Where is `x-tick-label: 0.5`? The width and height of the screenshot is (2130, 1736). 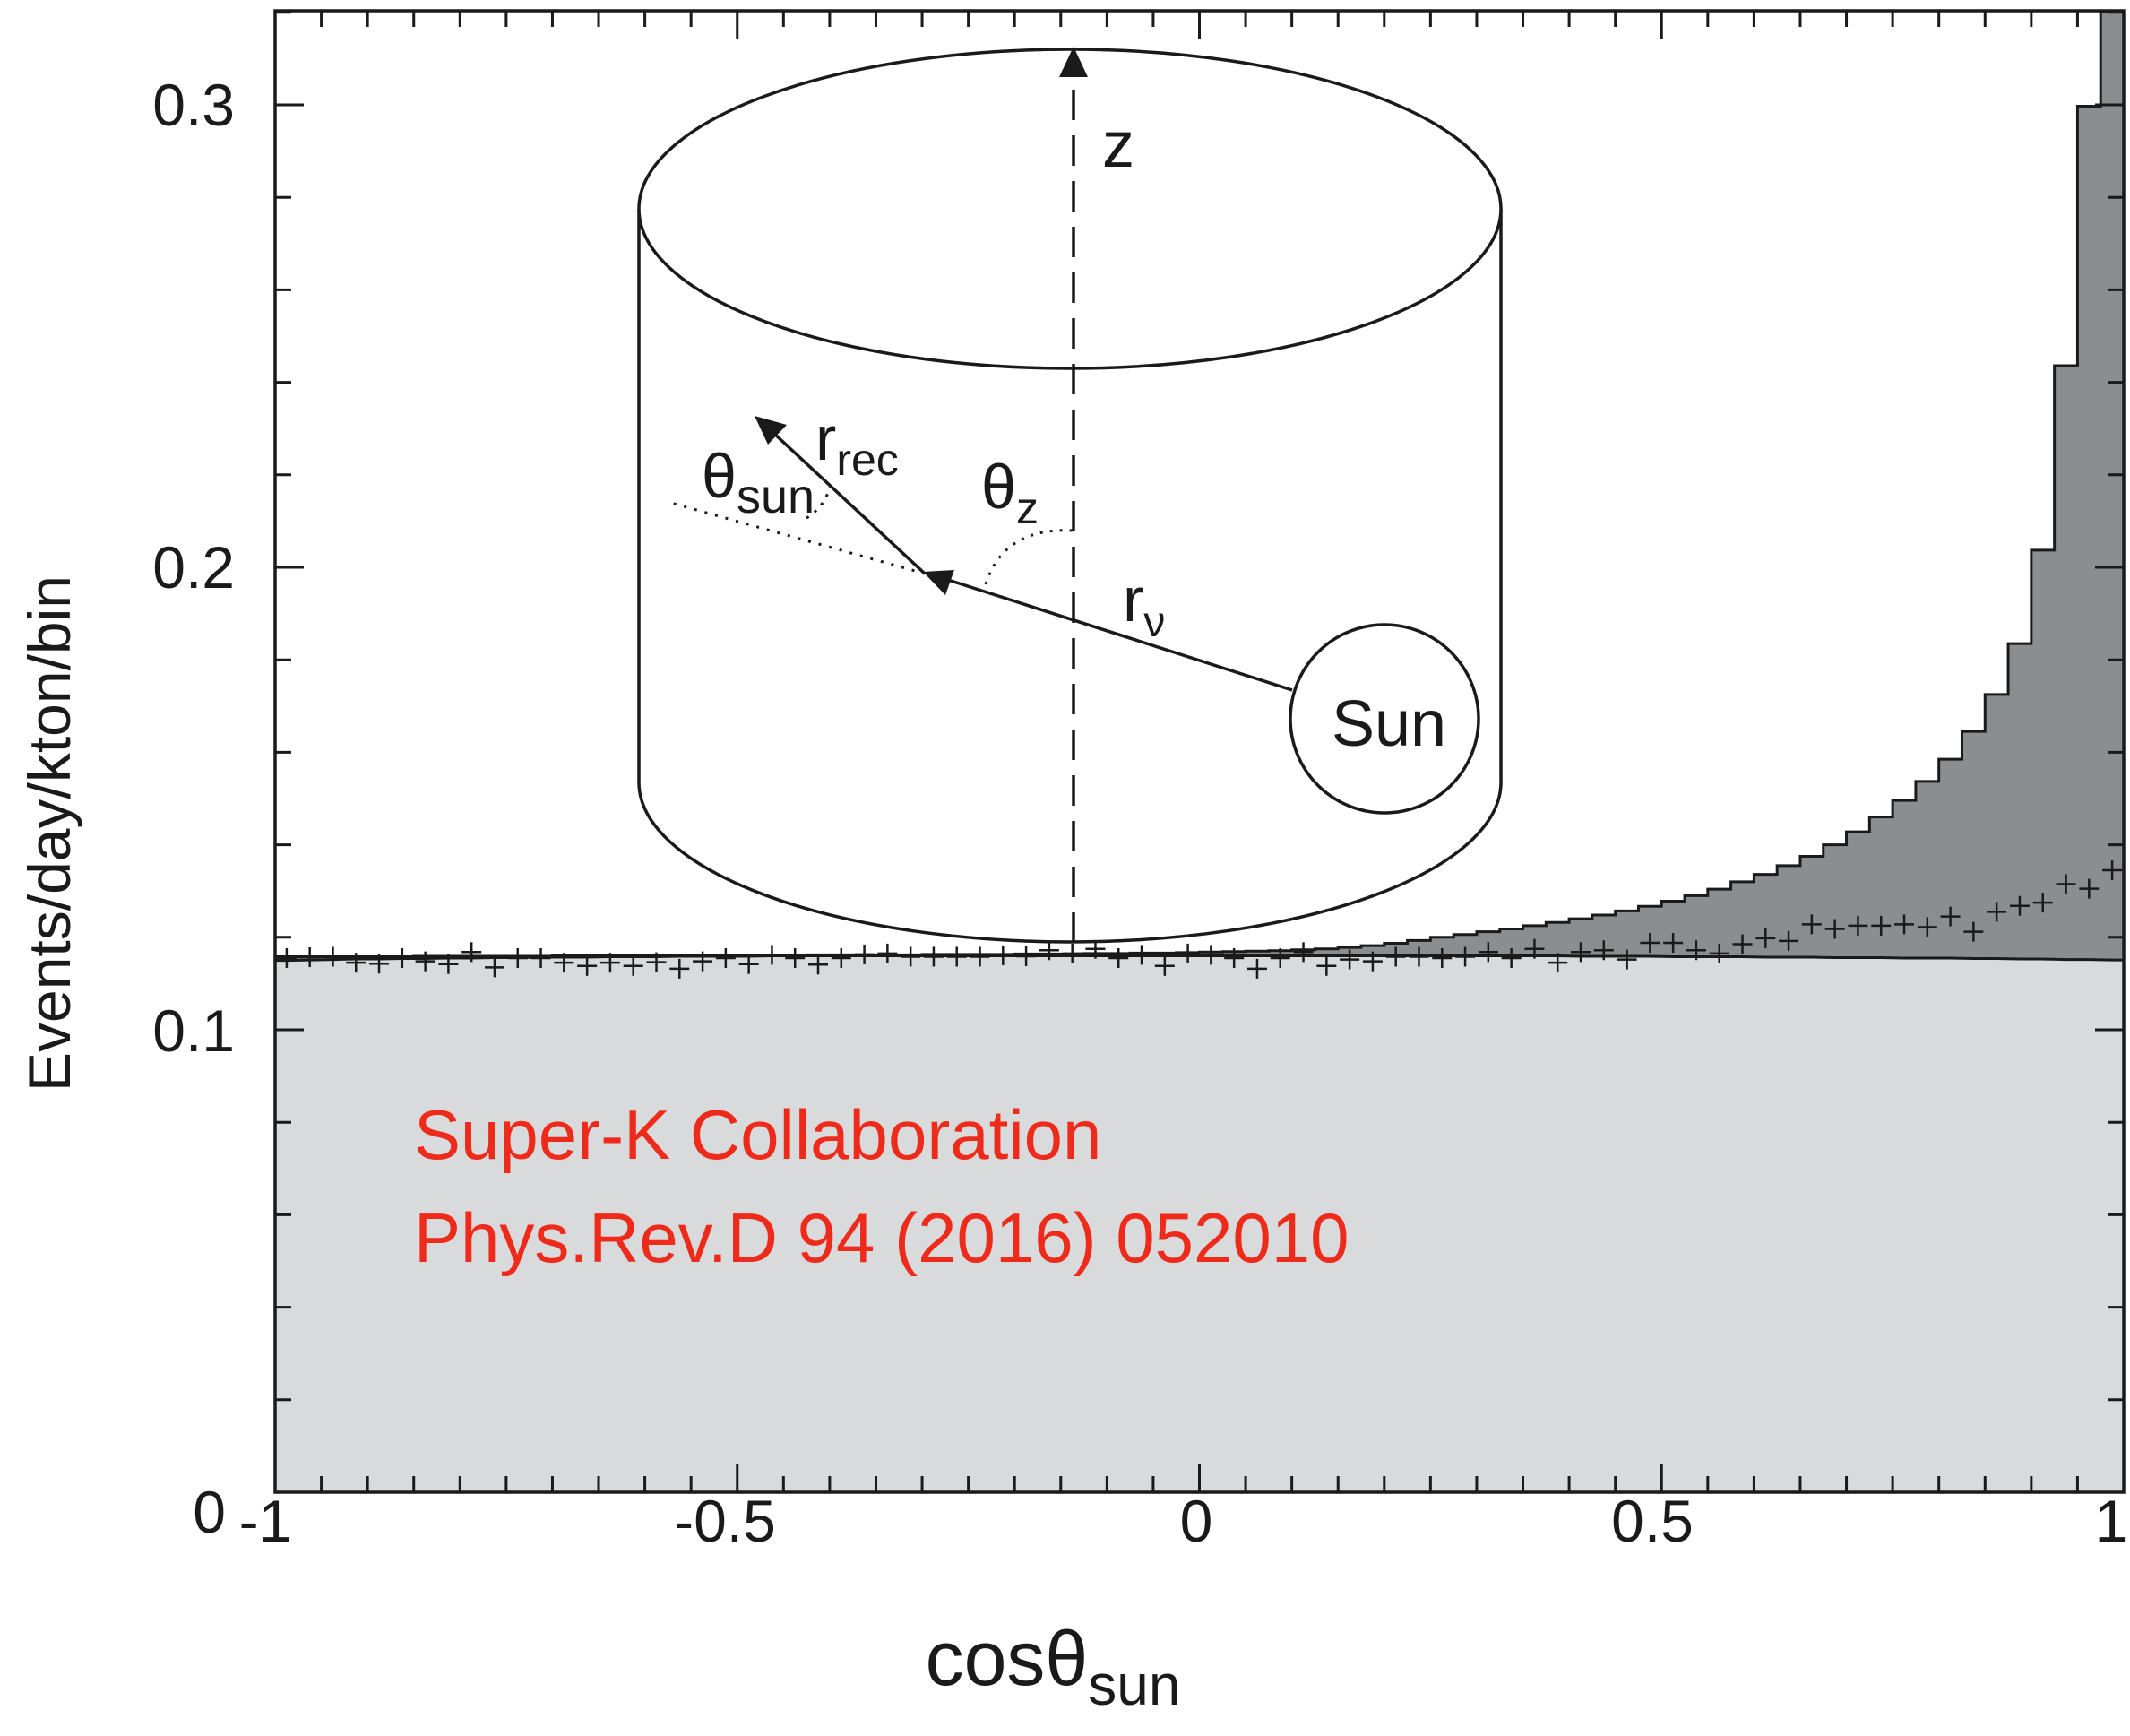
x-tick-label: 0.5 is located at coordinates (1652, 1521).